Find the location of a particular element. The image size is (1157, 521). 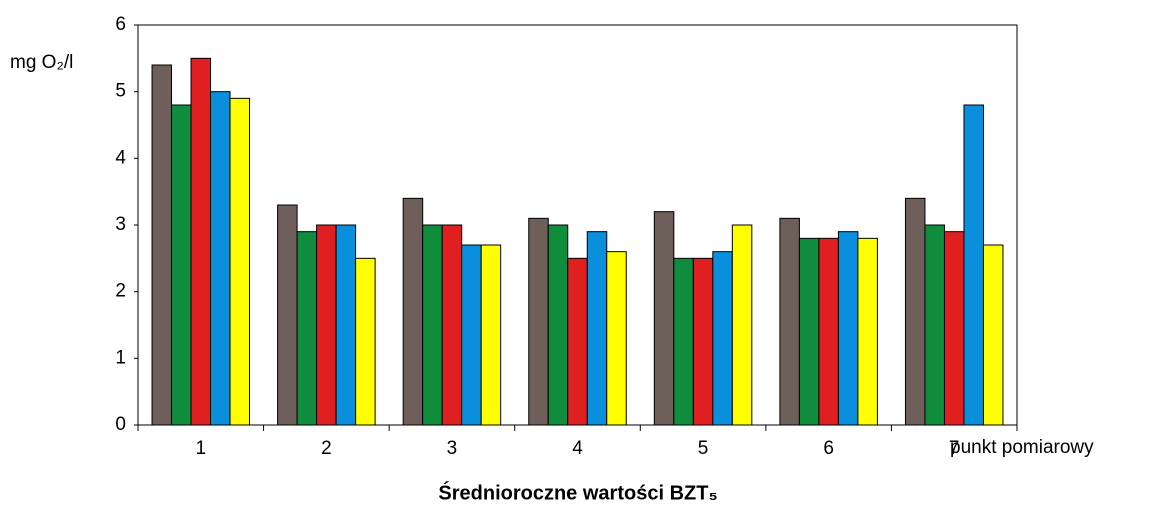

x-axis-label: punkt pomiarowy is located at coordinates (1022, 447).